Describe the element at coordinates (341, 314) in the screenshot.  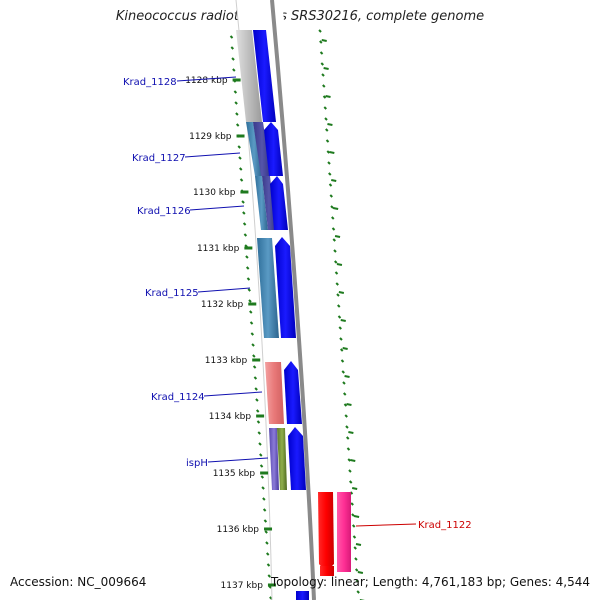
I see `outer-tick-ring` at that location.